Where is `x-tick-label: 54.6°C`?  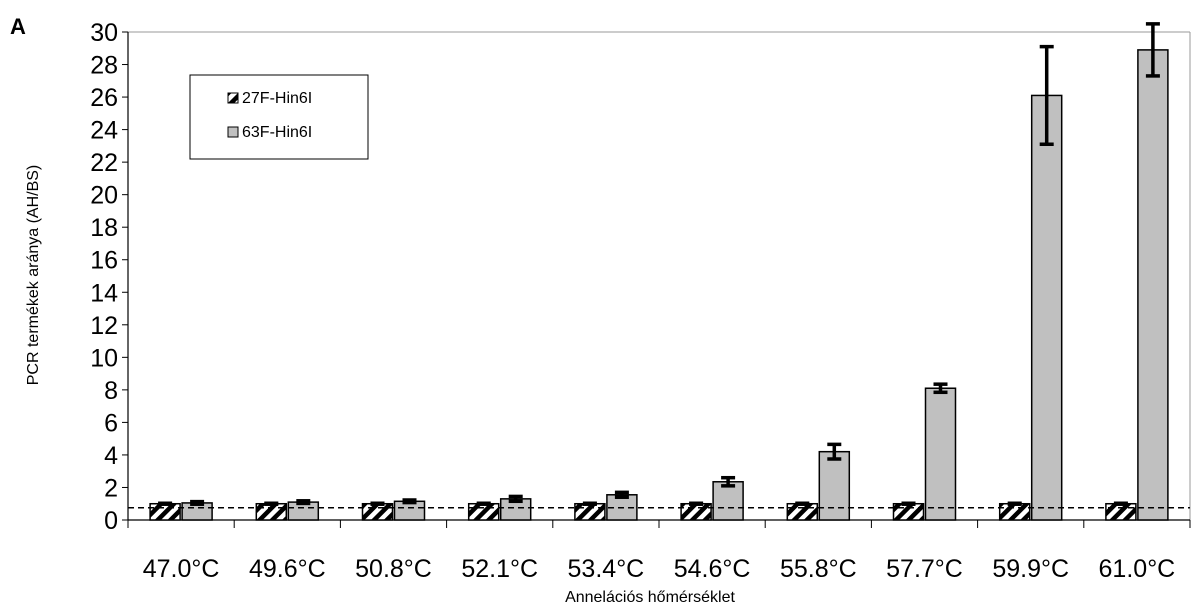 x-tick-label: 54.6°C is located at coordinates (712, 569).